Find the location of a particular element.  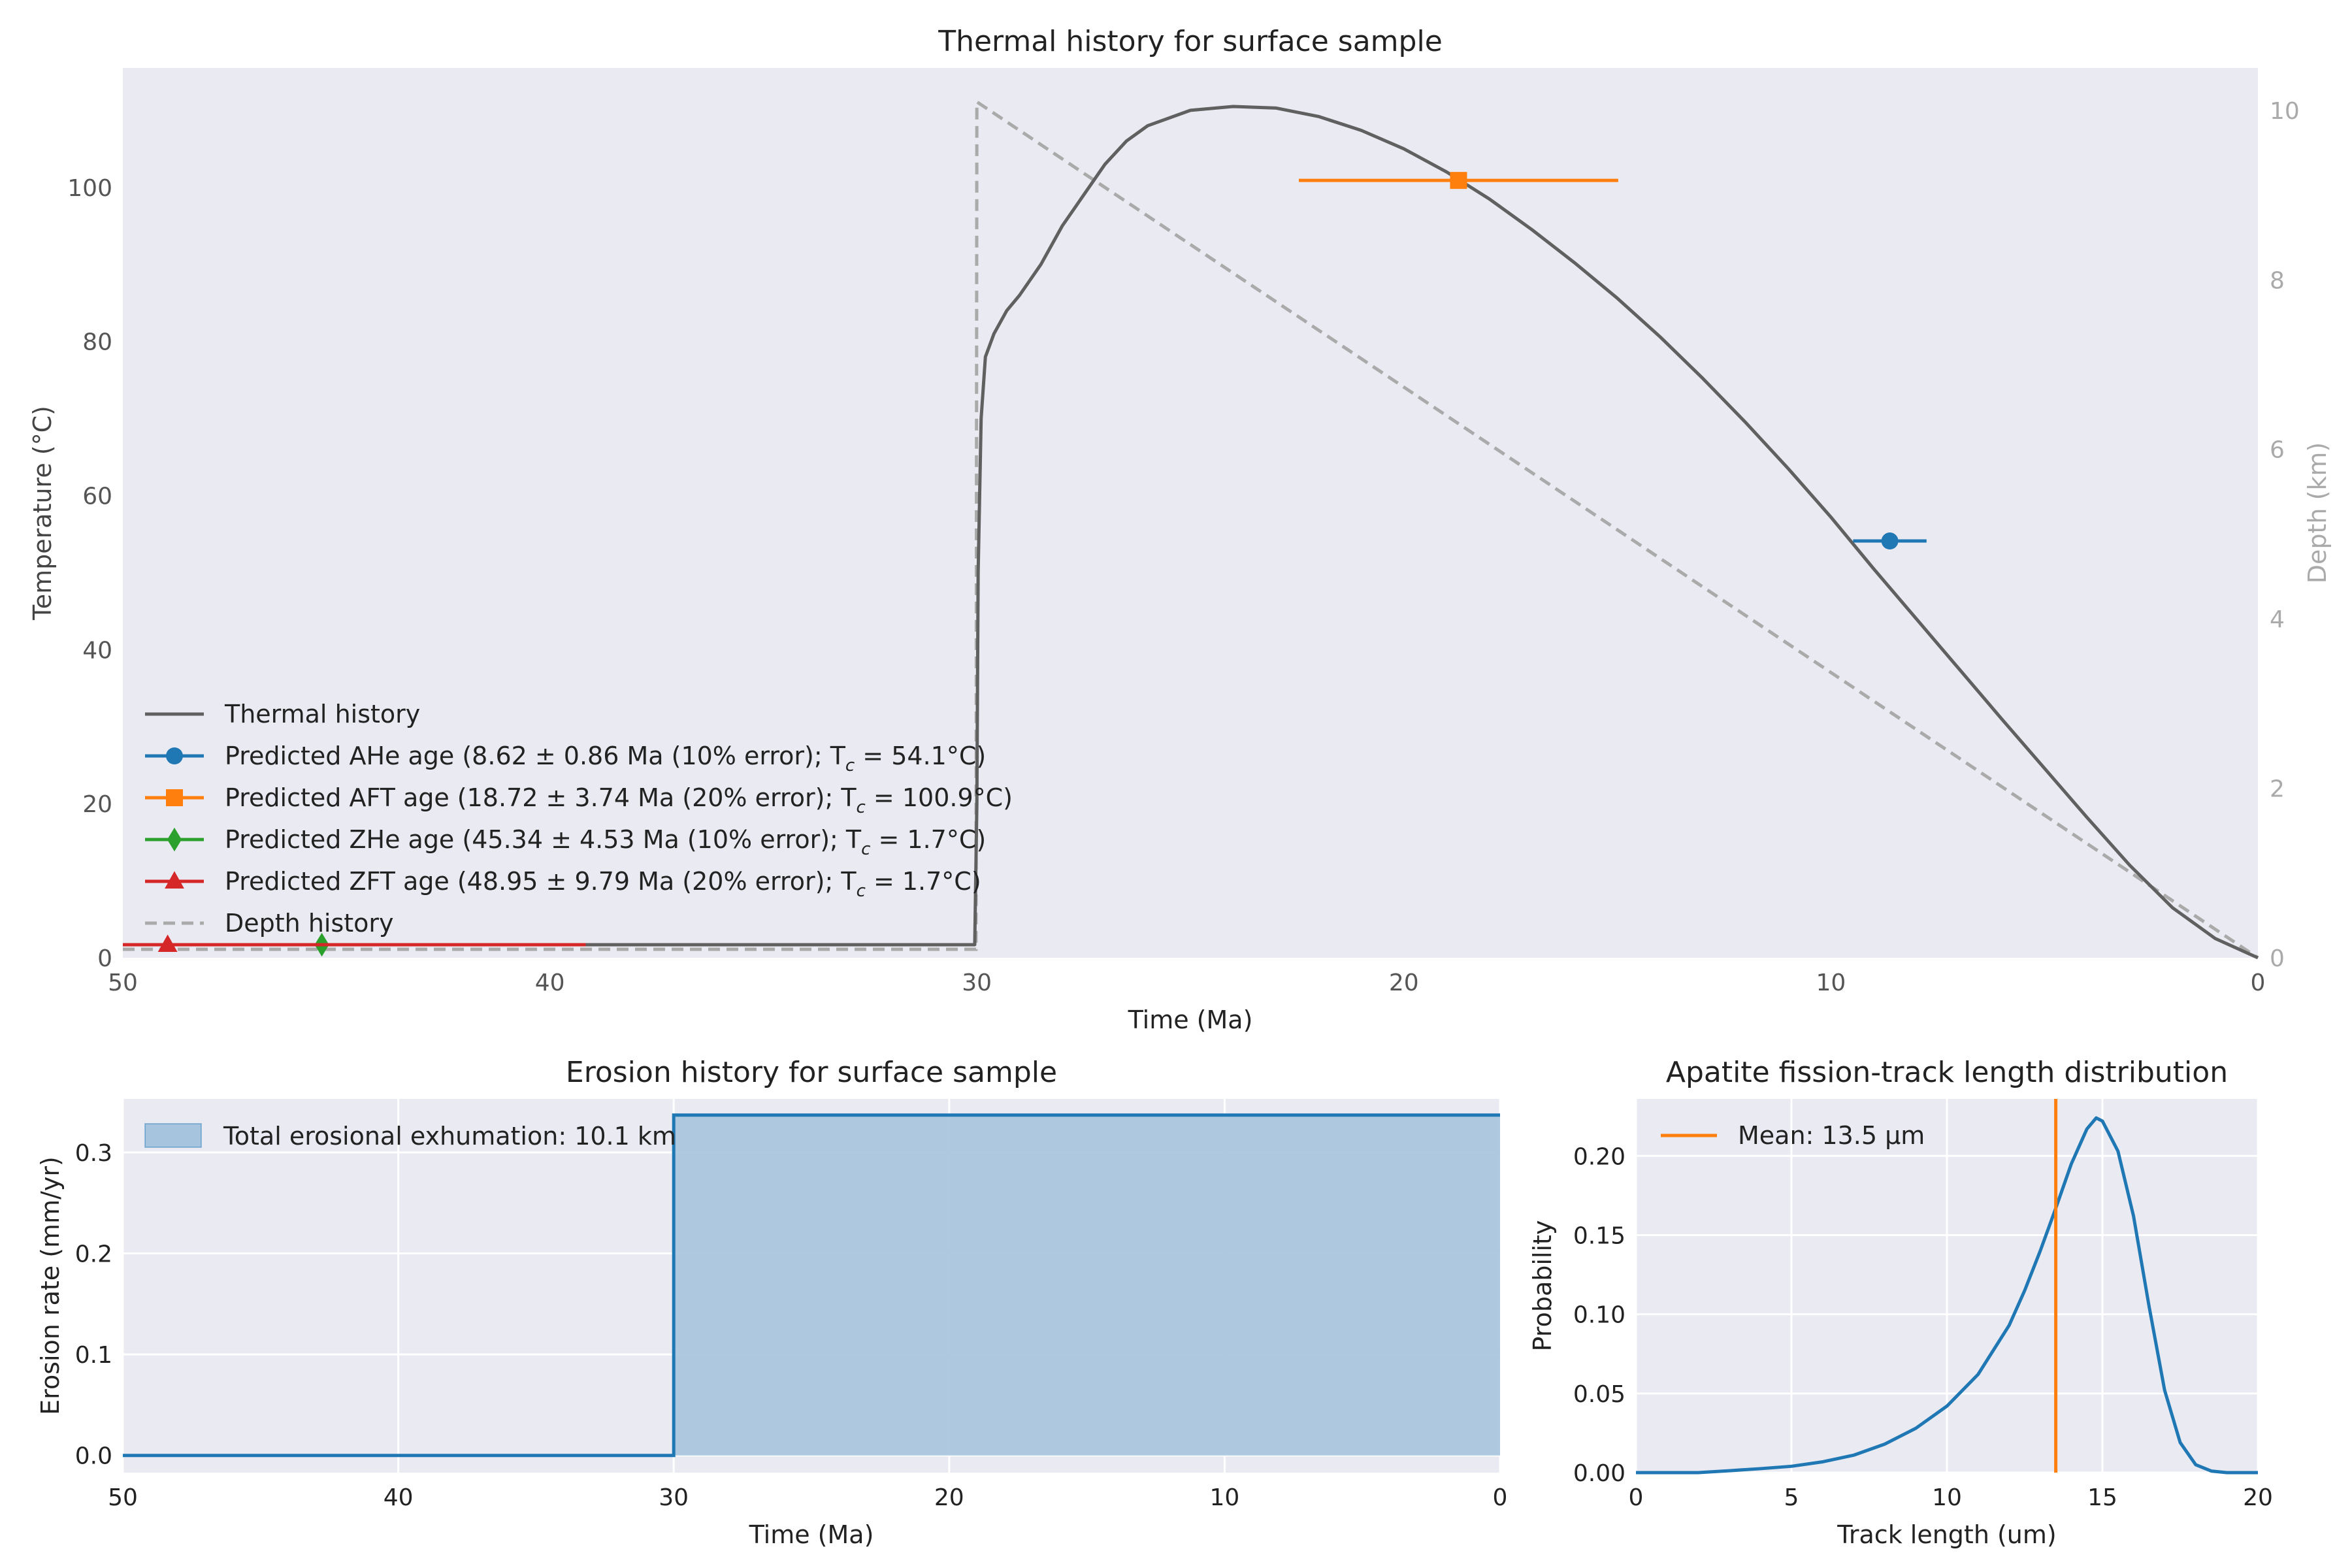

erosion-ytick-label: 0.1 is located at coordinates (93, 1355).